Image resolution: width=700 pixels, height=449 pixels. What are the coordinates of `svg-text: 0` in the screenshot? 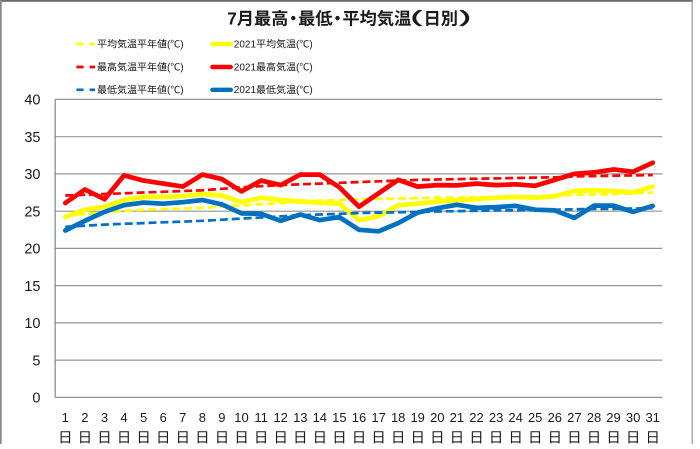 It's located at (36, 399).